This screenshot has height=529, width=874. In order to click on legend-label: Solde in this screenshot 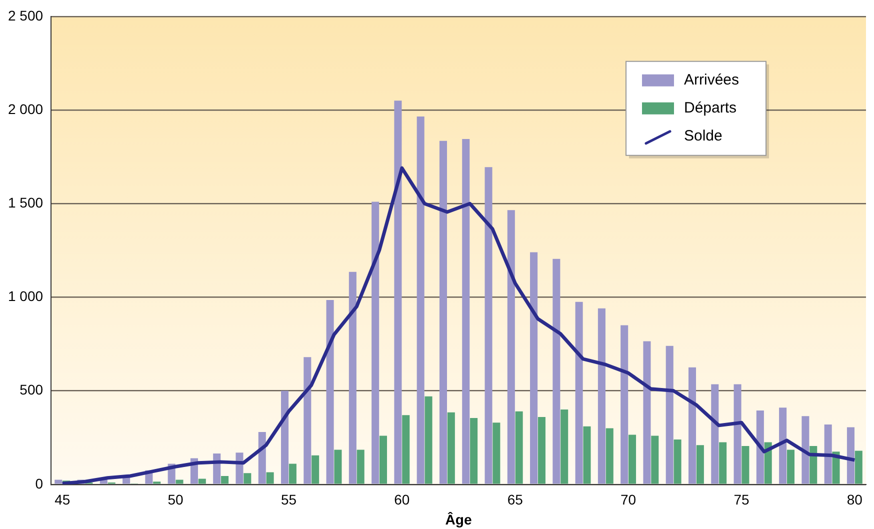, I will do `click(703, 136)`.